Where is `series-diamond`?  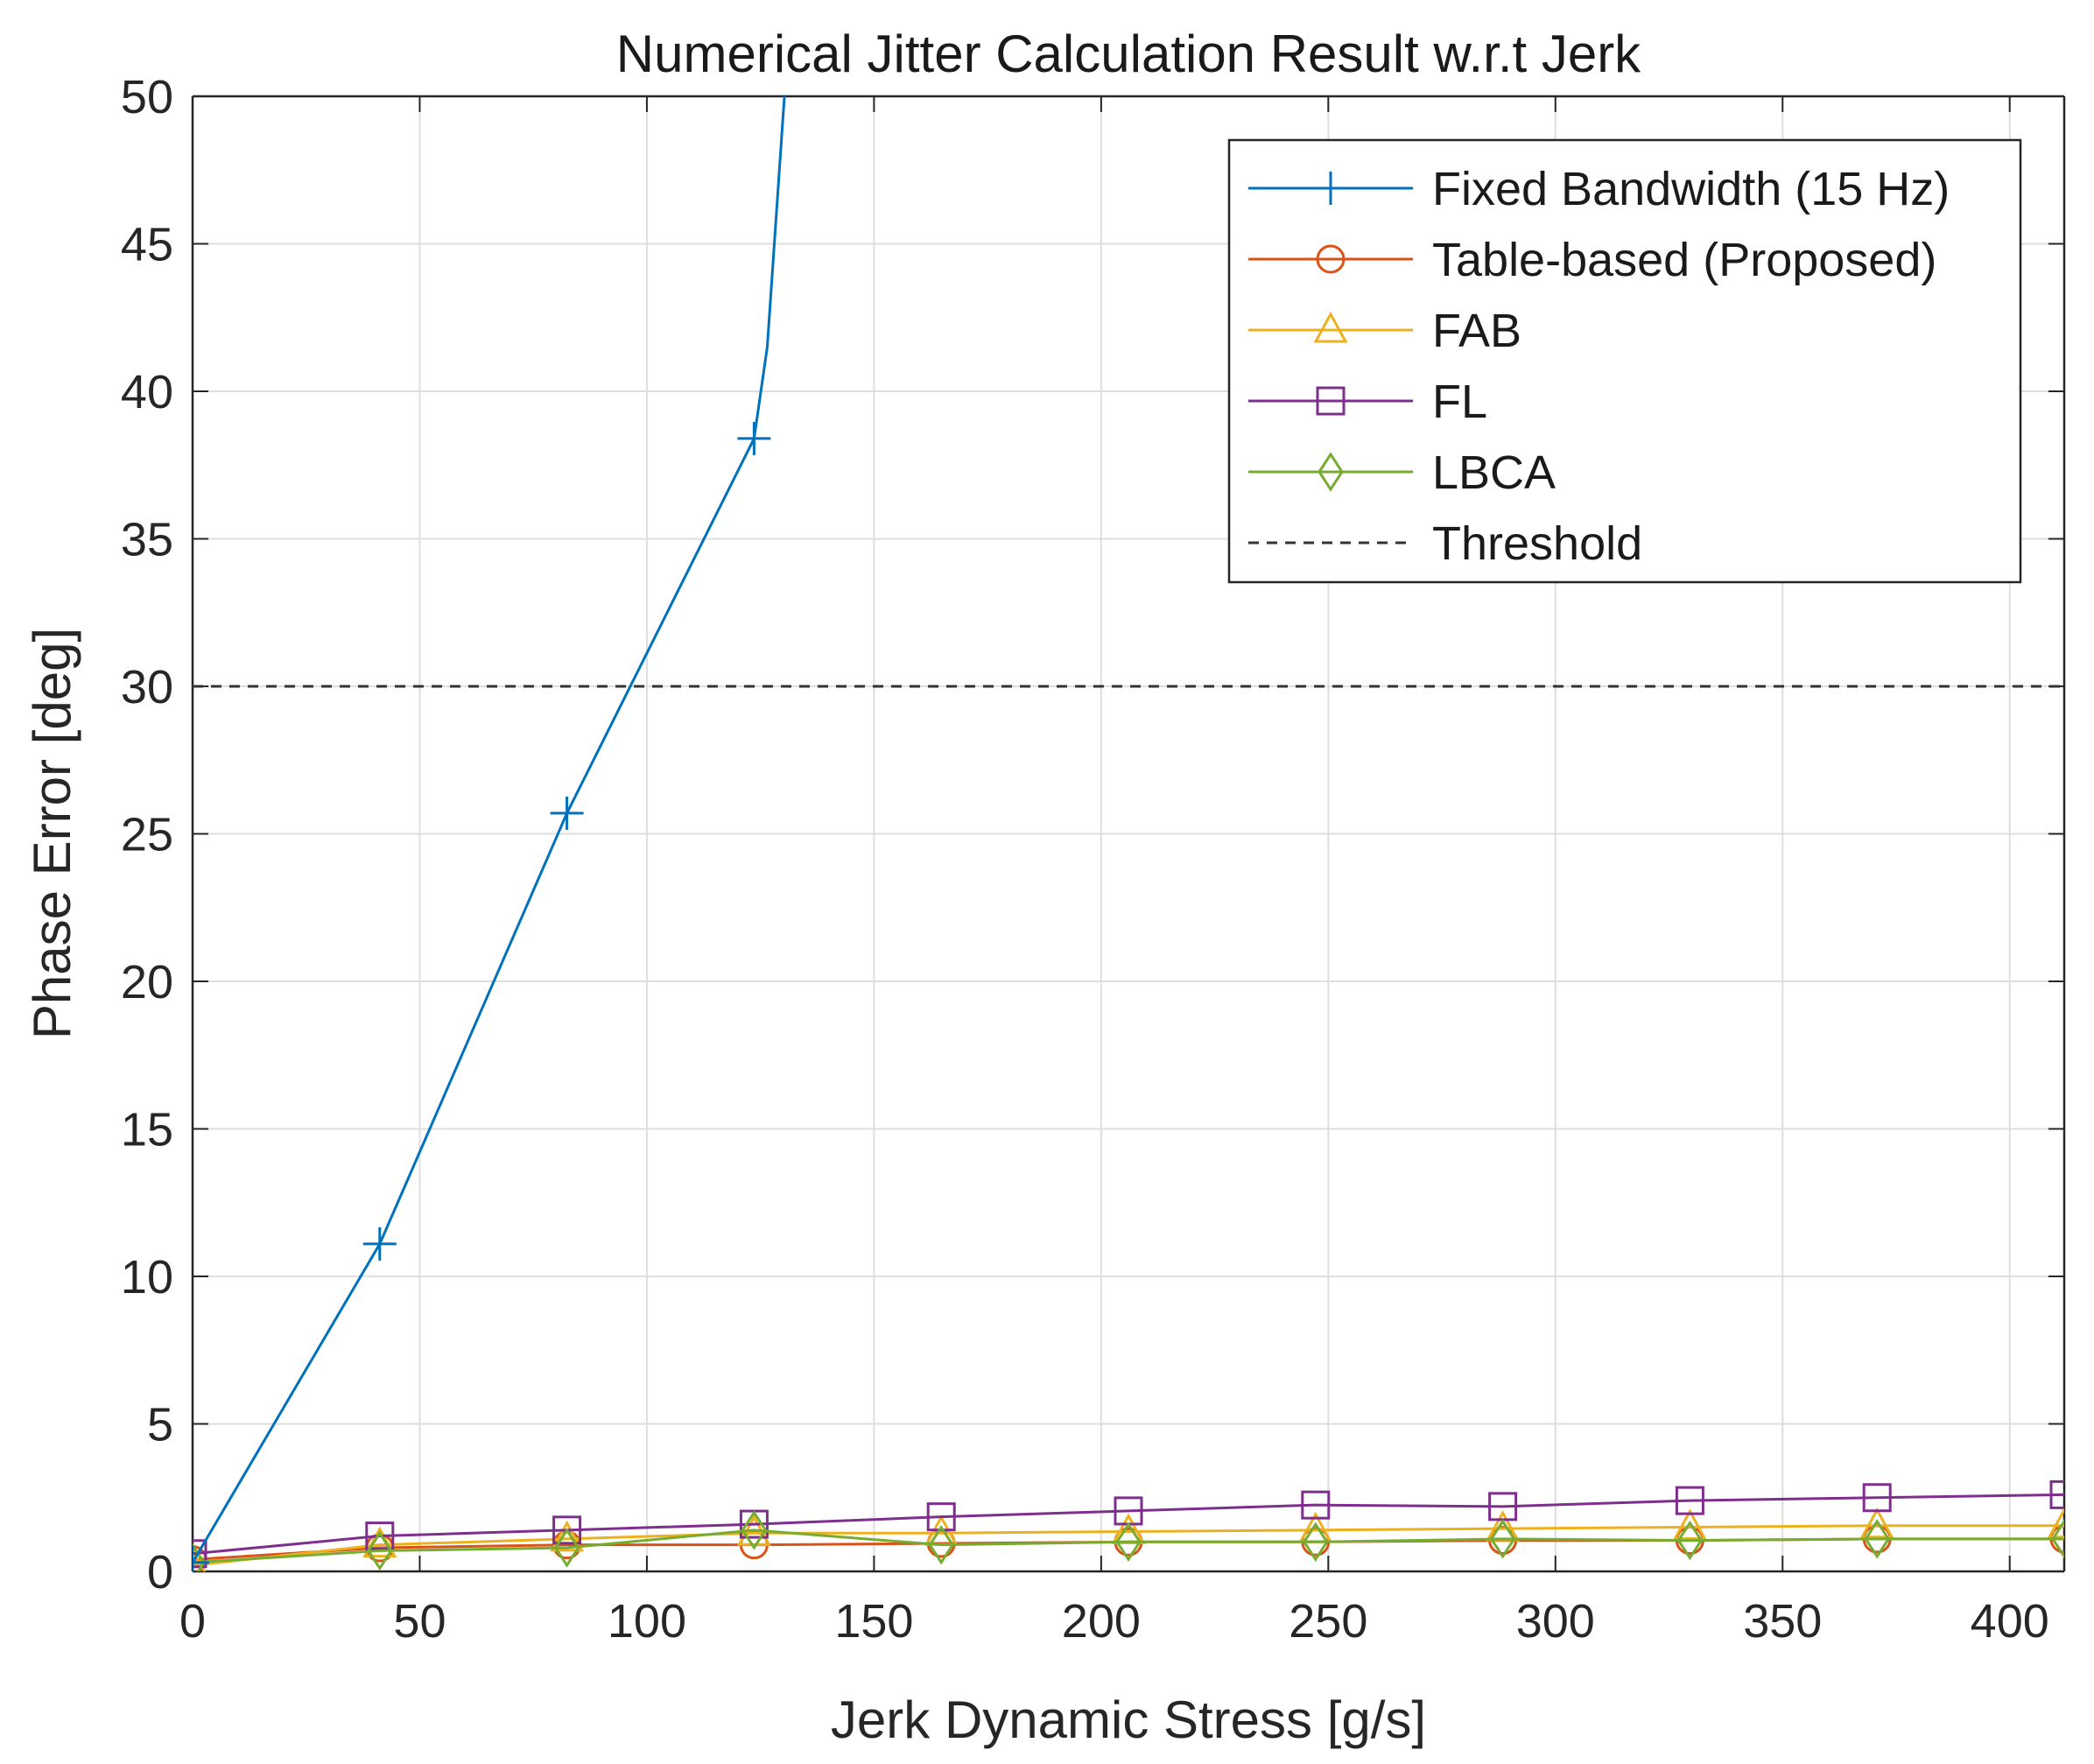
series-diamond is located at coordinates (1128, 1540).